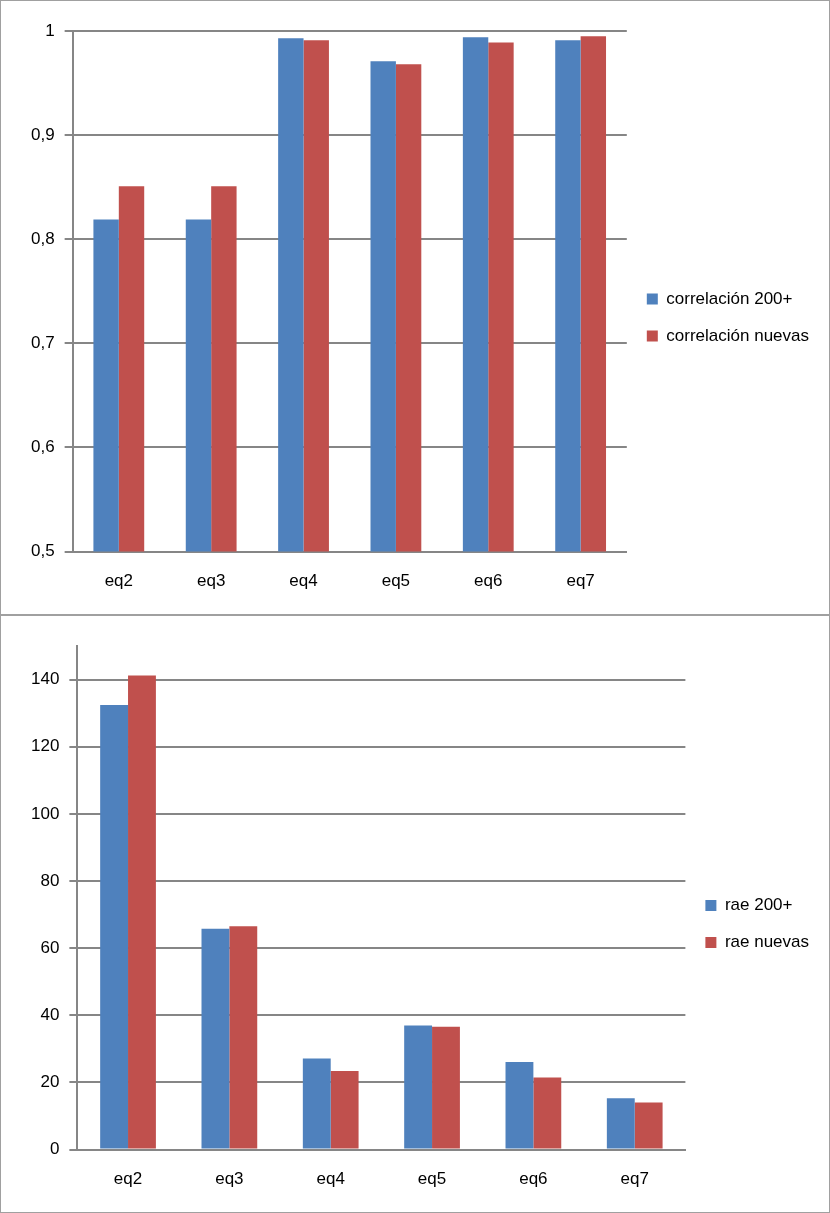 The image size is (830, 1213). What do you see at coordinates (50, 1082) in the screenshot?
I see `y-tick-label: 20` at bounding box center [50, 1082].